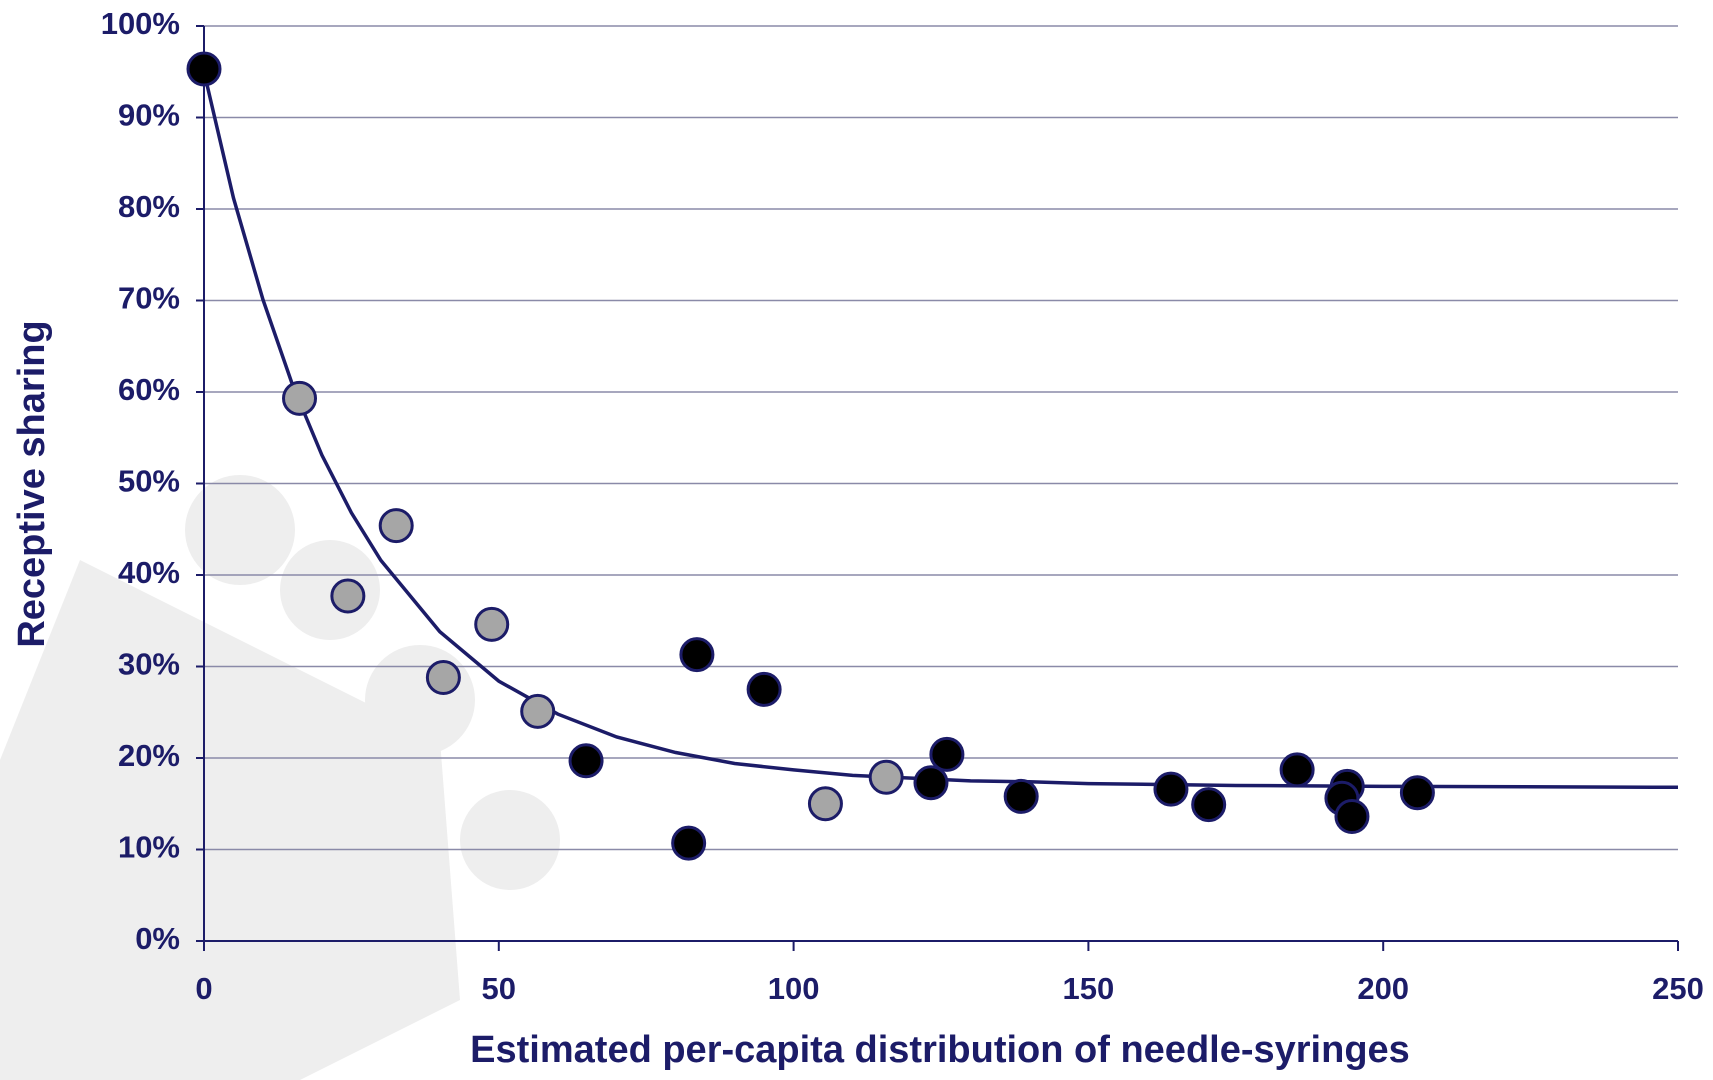 The image size is (1713, 1080). I want to click on x-tick-label: 0, so click(203, 988).